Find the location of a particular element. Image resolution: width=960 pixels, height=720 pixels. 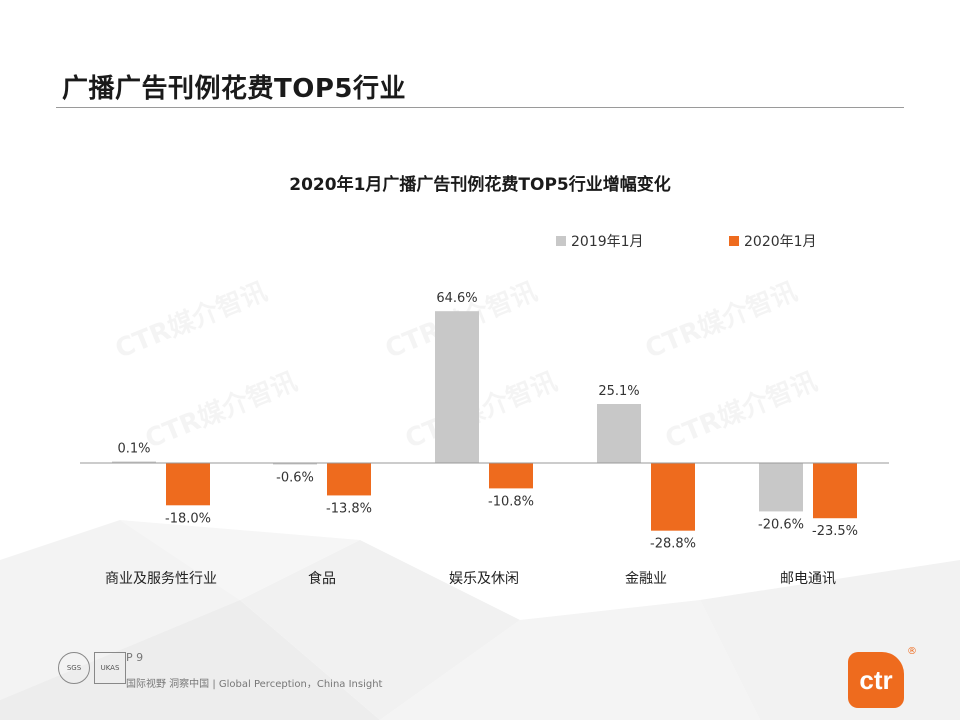

data-label: 64.6% is located at coordinates (456, 298).